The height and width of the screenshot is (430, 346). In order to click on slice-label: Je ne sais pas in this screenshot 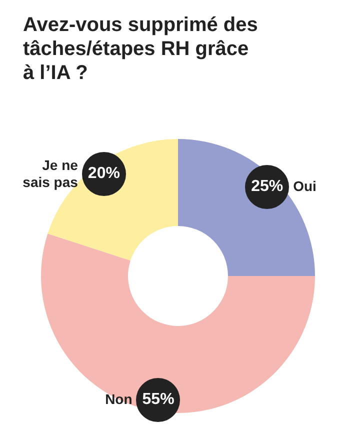, I will do `click(50, 174)`.